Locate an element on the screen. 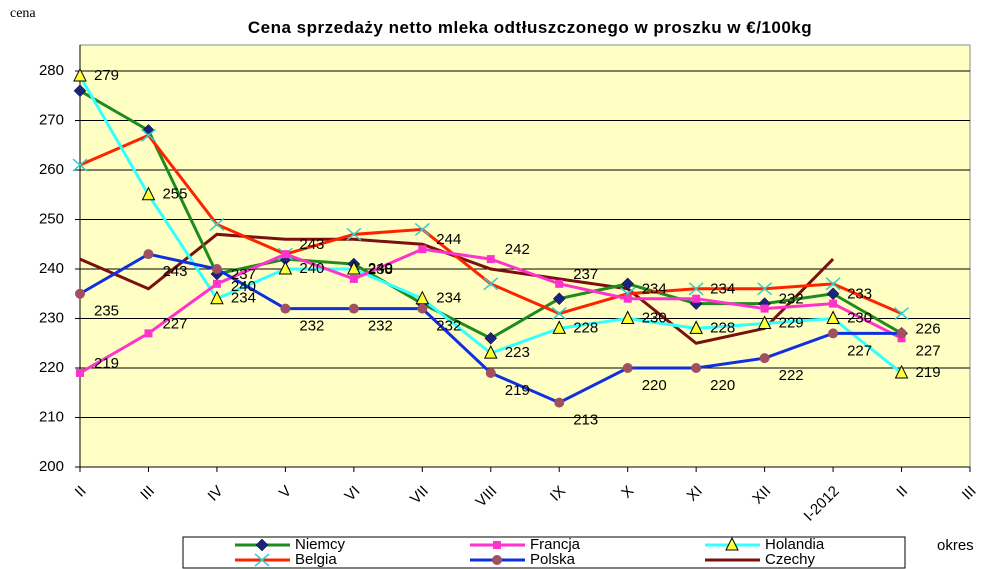 Image resolution: width=988 pixels, height=569 pixels. data-label: 244 is located at coordinates (448, 239).